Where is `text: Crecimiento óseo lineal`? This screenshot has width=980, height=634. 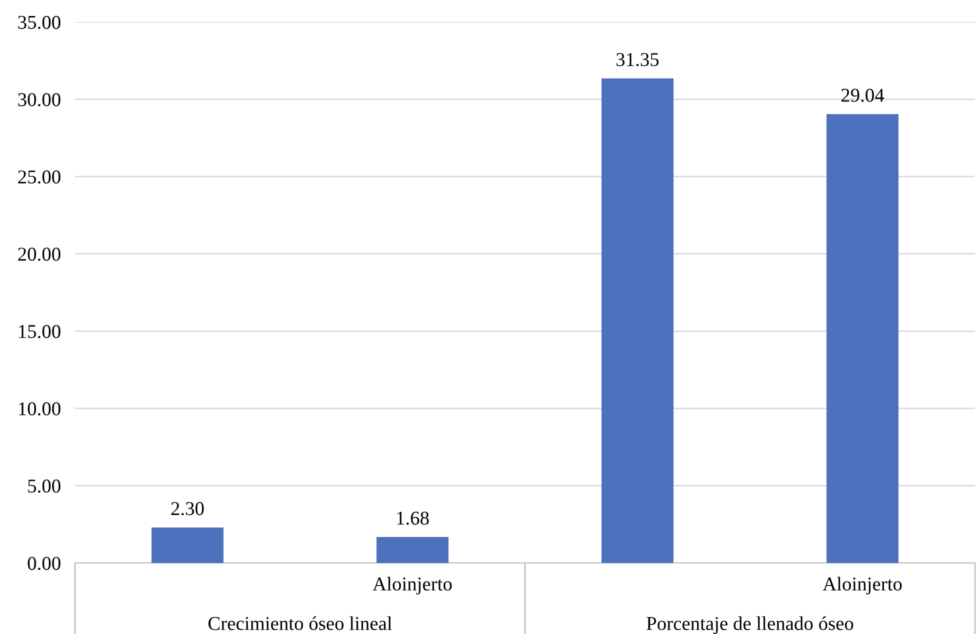
text: Crecimiento óseo lineal is located at coordinates (300, 623).